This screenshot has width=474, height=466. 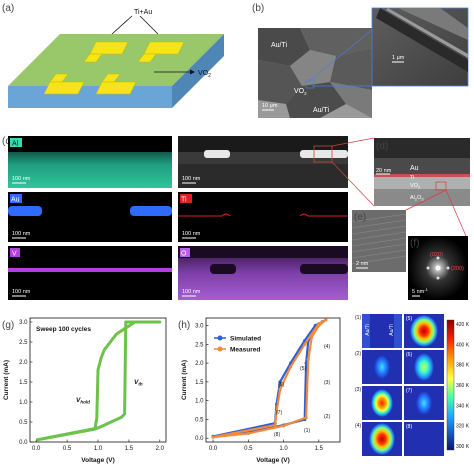 What do you see at coordinates (199, 327) in the screenshot?
I see `plot-h-ytick-6: 3.0` at bounding box center [199, 327].